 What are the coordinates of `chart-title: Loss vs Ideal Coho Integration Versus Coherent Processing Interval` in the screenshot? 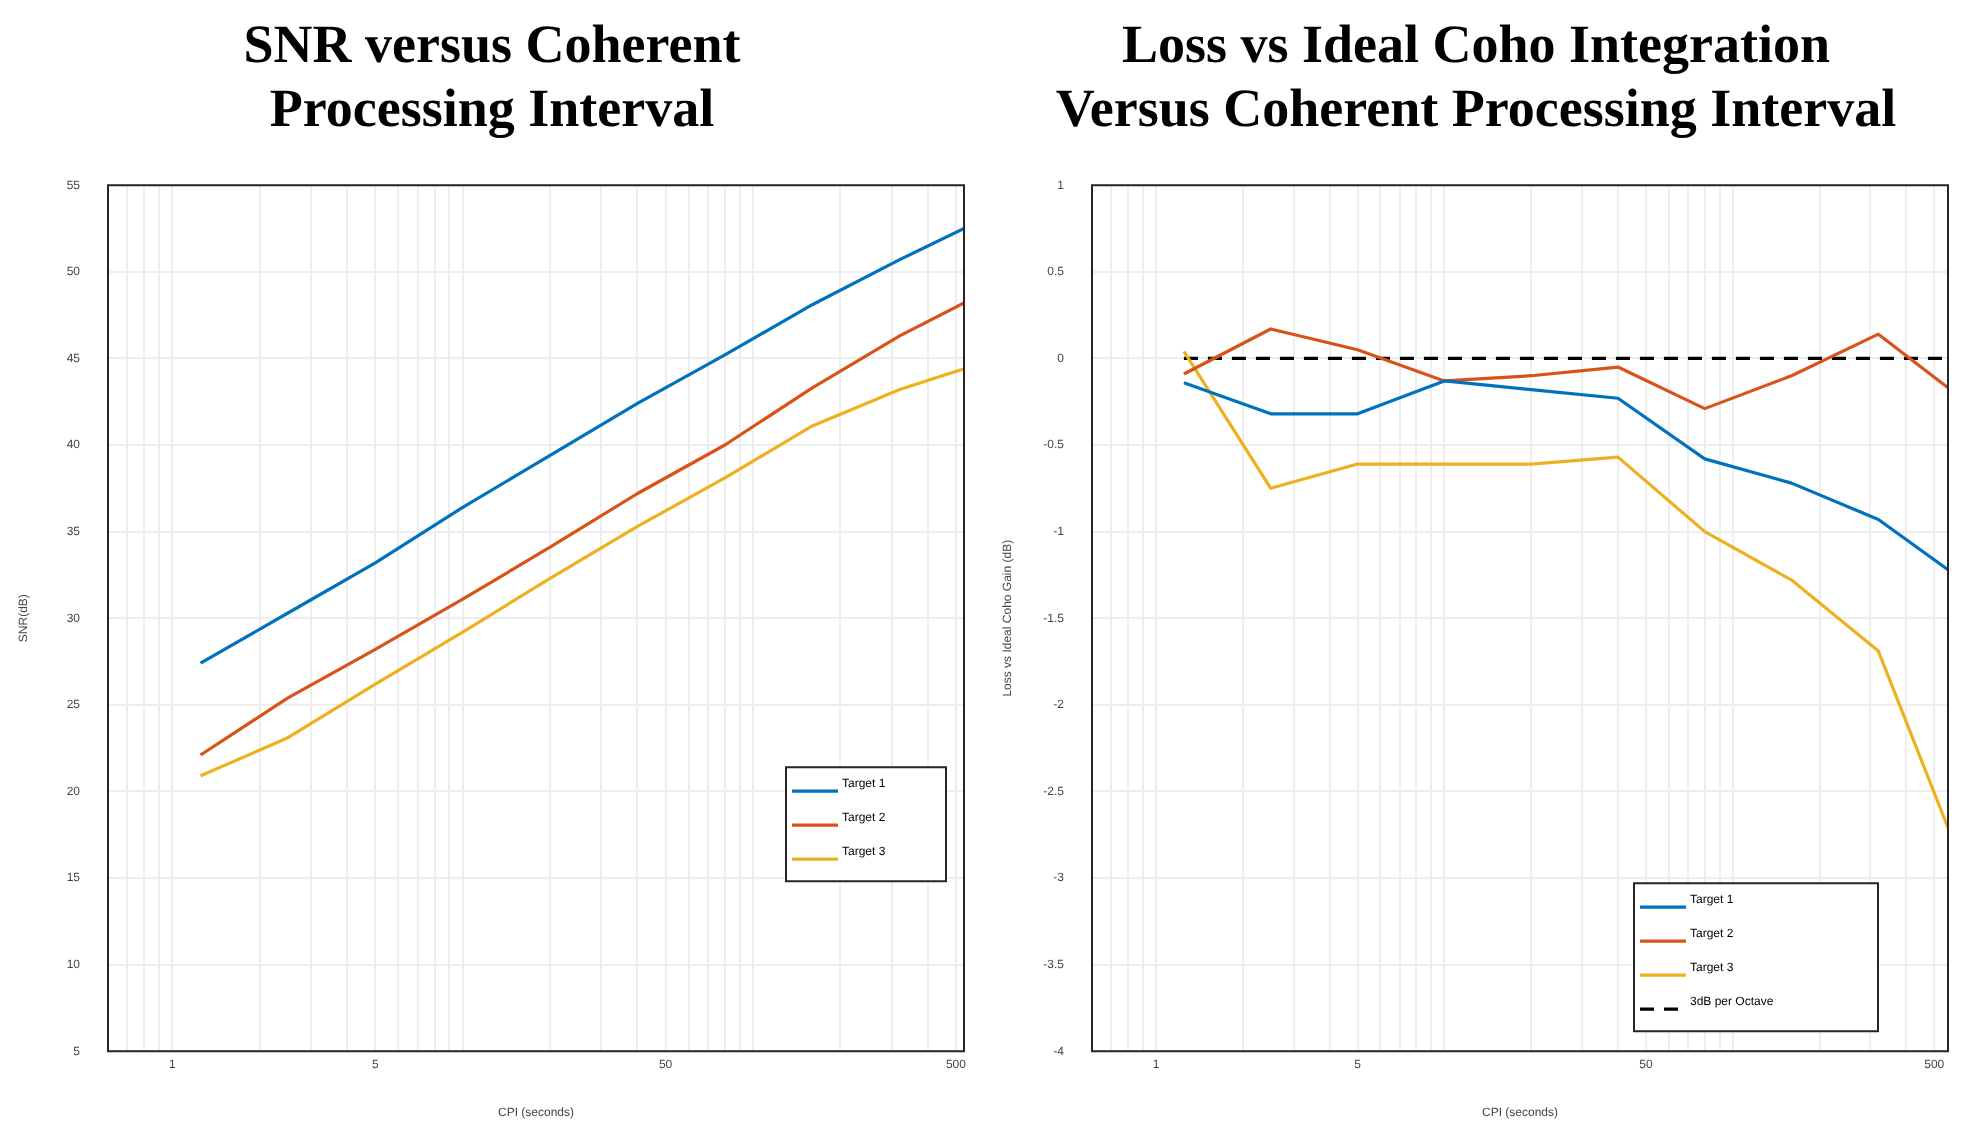 It's located at (1476, 77).